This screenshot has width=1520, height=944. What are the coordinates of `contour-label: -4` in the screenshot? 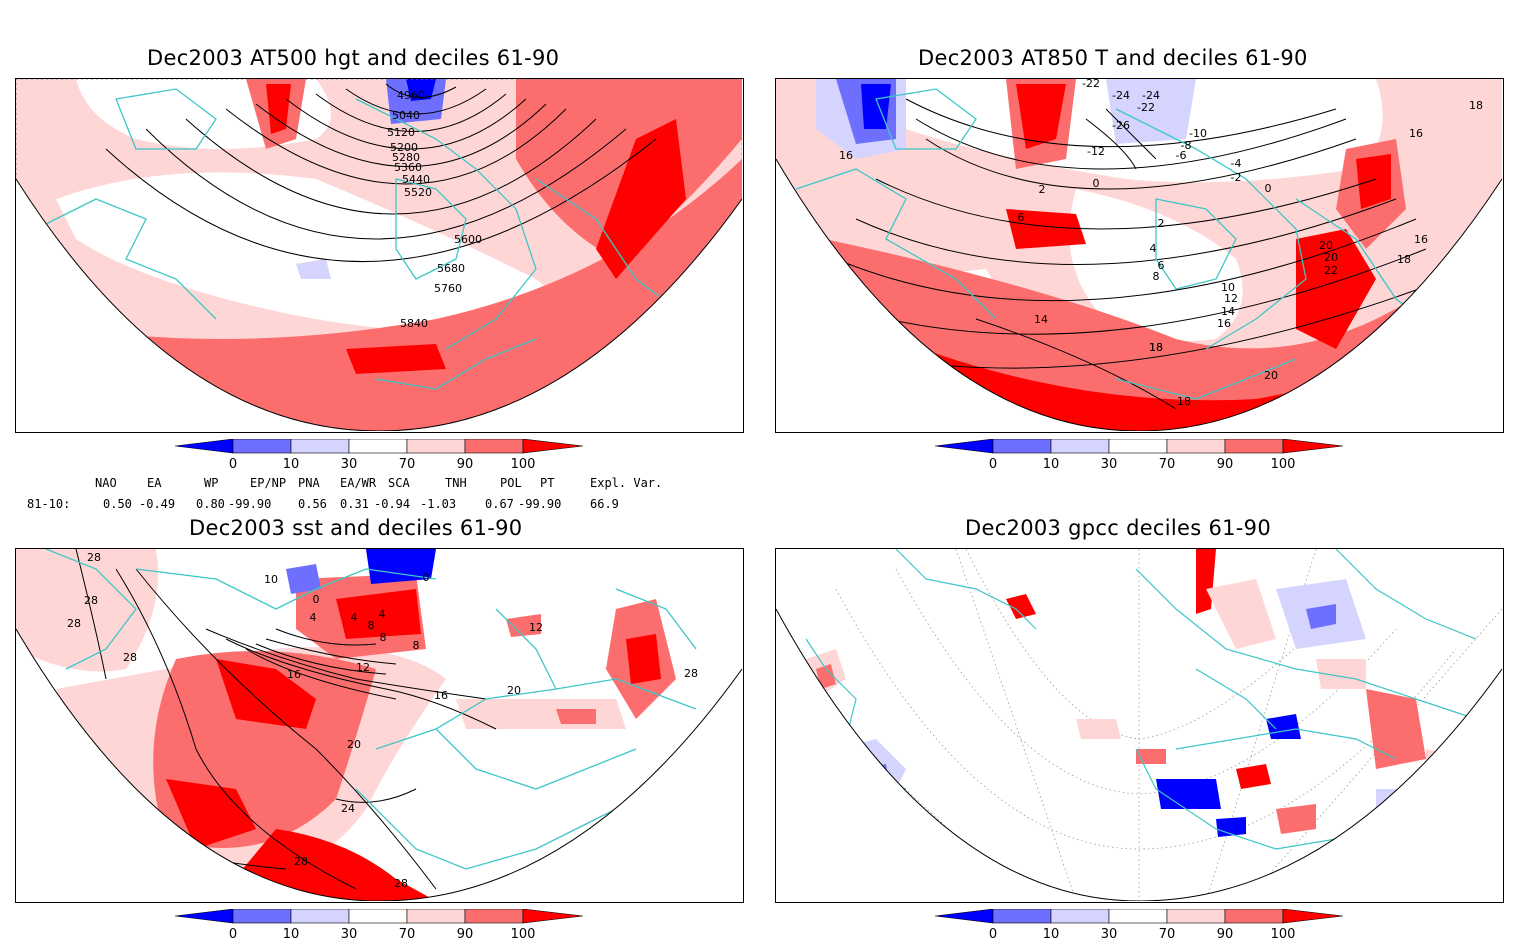 It's located at (1236, 163).